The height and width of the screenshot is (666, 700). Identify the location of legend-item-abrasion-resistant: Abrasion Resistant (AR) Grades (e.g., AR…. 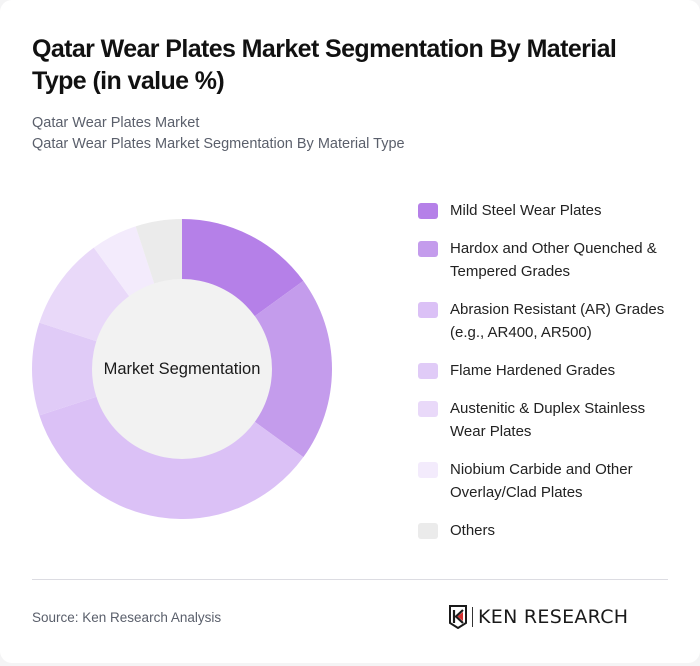
(548, 321).